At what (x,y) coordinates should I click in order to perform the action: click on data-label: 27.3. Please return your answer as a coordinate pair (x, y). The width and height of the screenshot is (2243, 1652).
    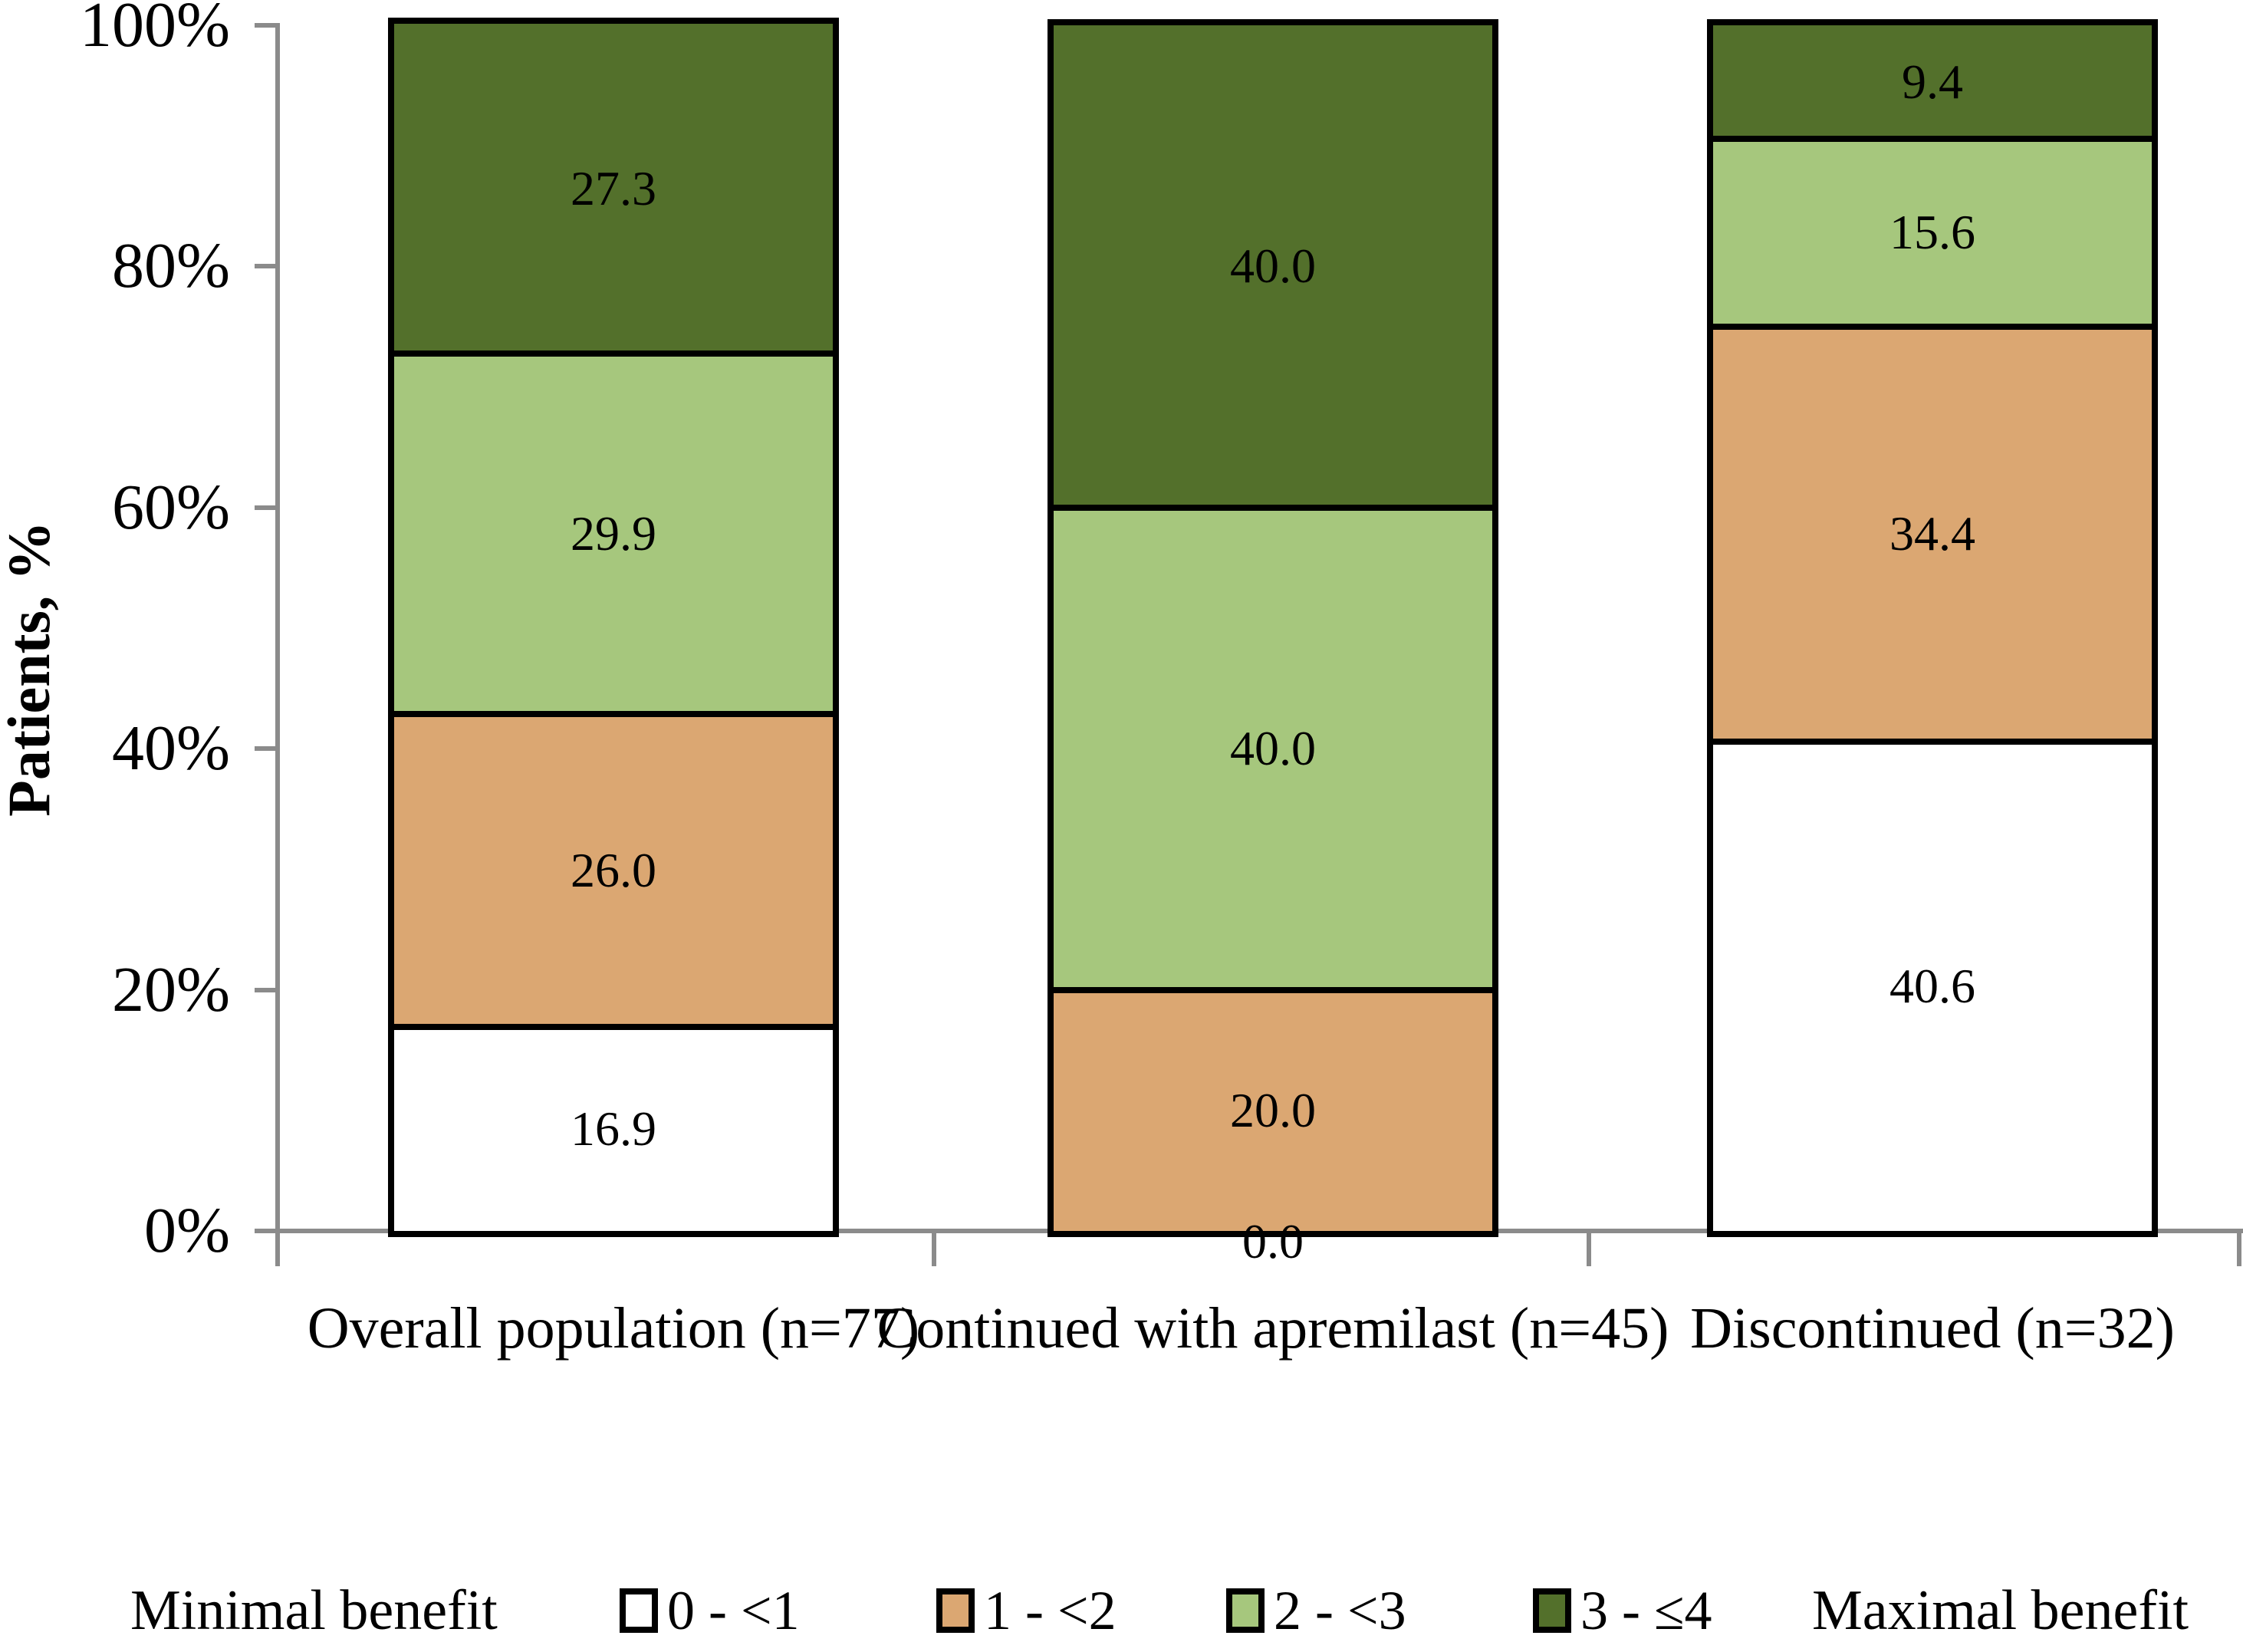
    Looking at the image, I should click on (614, 188).